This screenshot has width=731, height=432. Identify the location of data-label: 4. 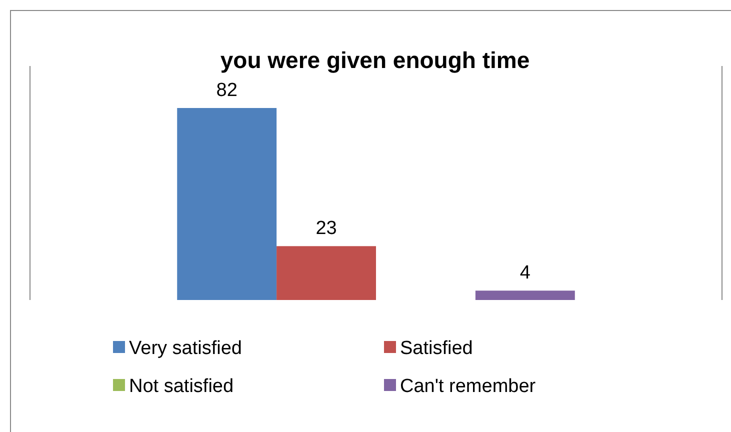
(525, 273).